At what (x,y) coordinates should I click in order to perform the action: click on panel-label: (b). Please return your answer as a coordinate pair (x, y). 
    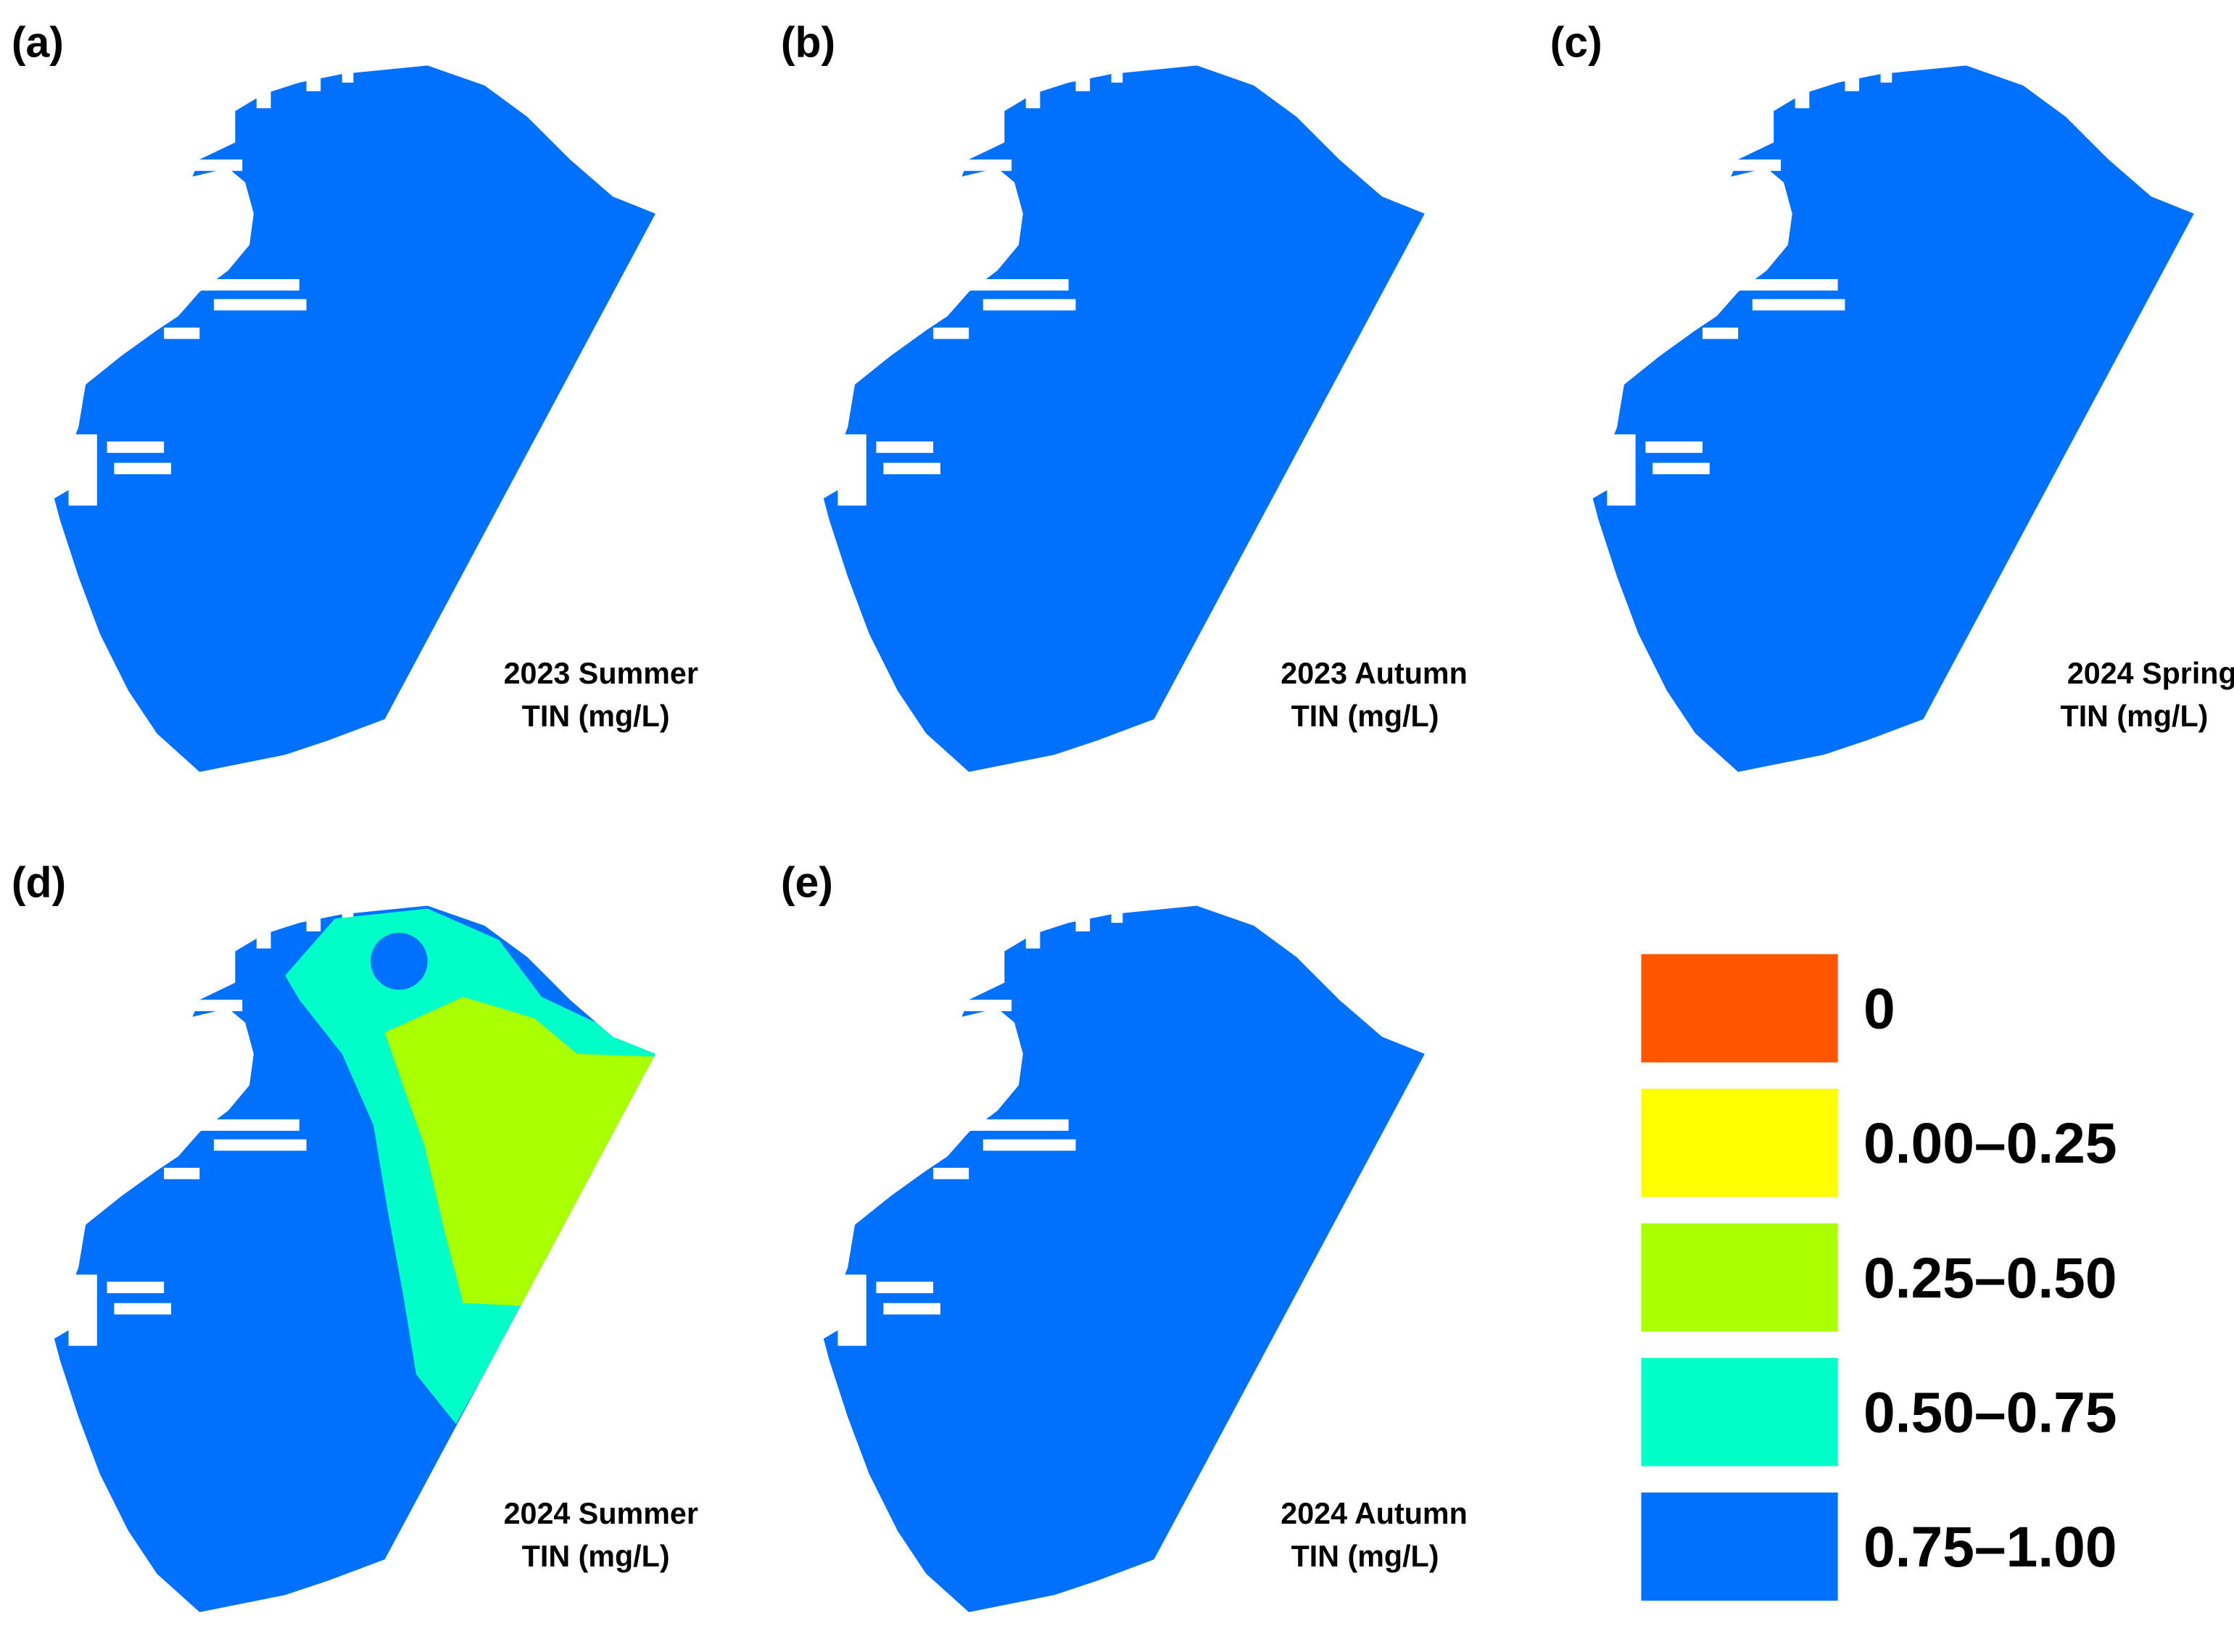
    Looking at the image, I should click on (808, 43).